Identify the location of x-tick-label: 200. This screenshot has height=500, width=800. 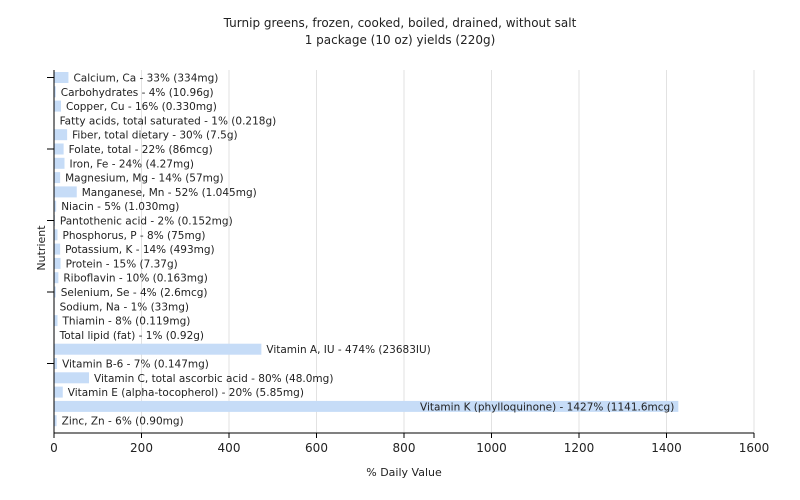
(141, 448).